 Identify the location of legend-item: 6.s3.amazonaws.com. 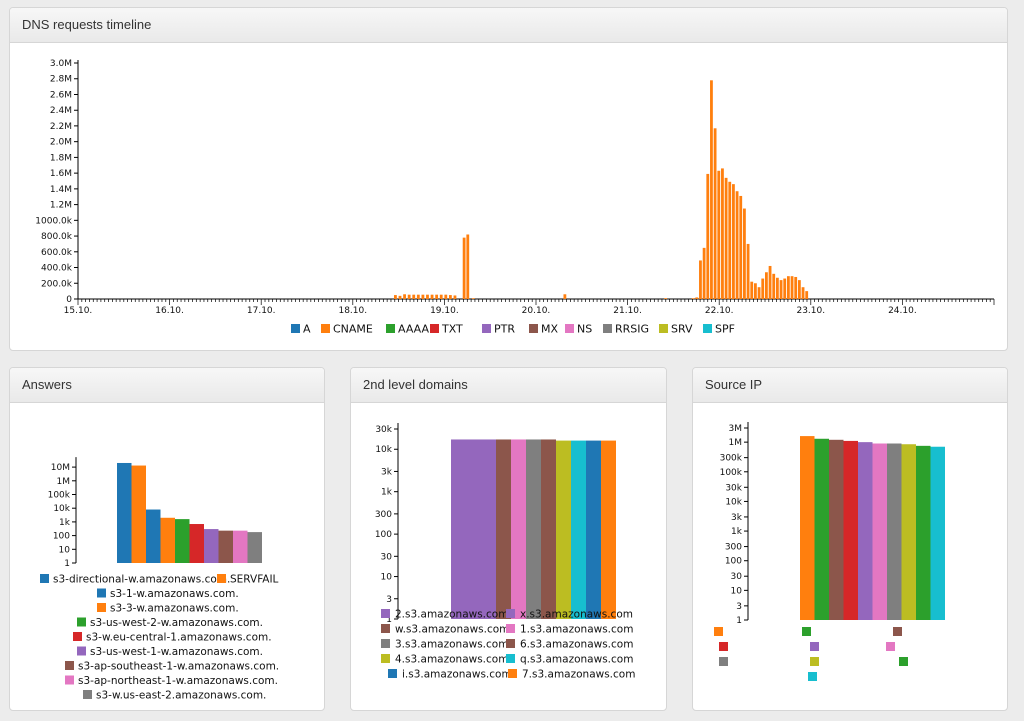
(576, 645).